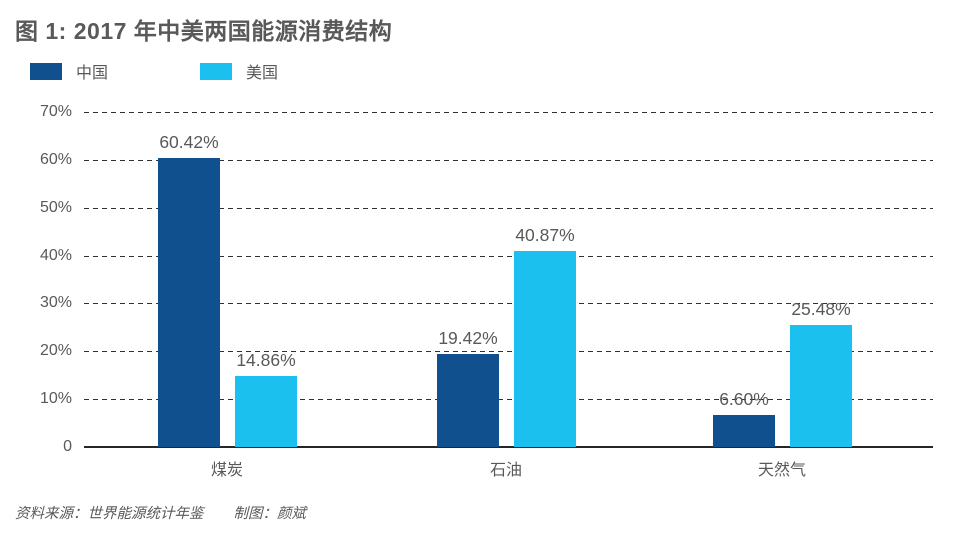 The height and width of the screenshot is (536, 967). I want to click on y-axis-tick-label: 30%, so click(55, 302).